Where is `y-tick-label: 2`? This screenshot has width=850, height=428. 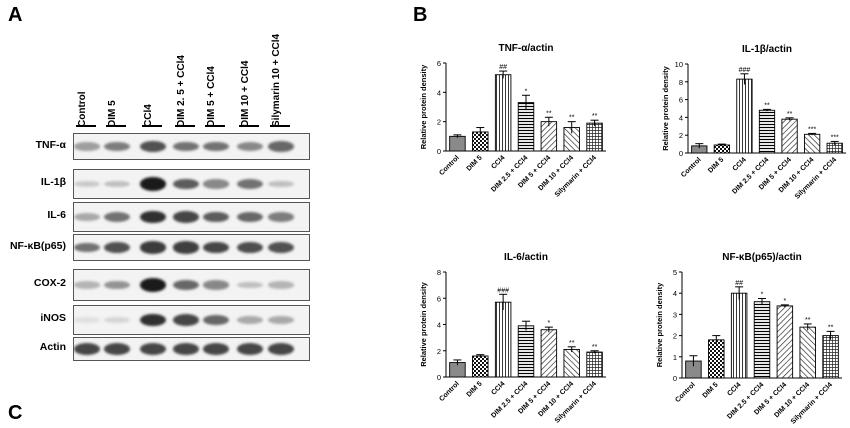 y-tick-label: 2 is located at coordinates (675, 336).